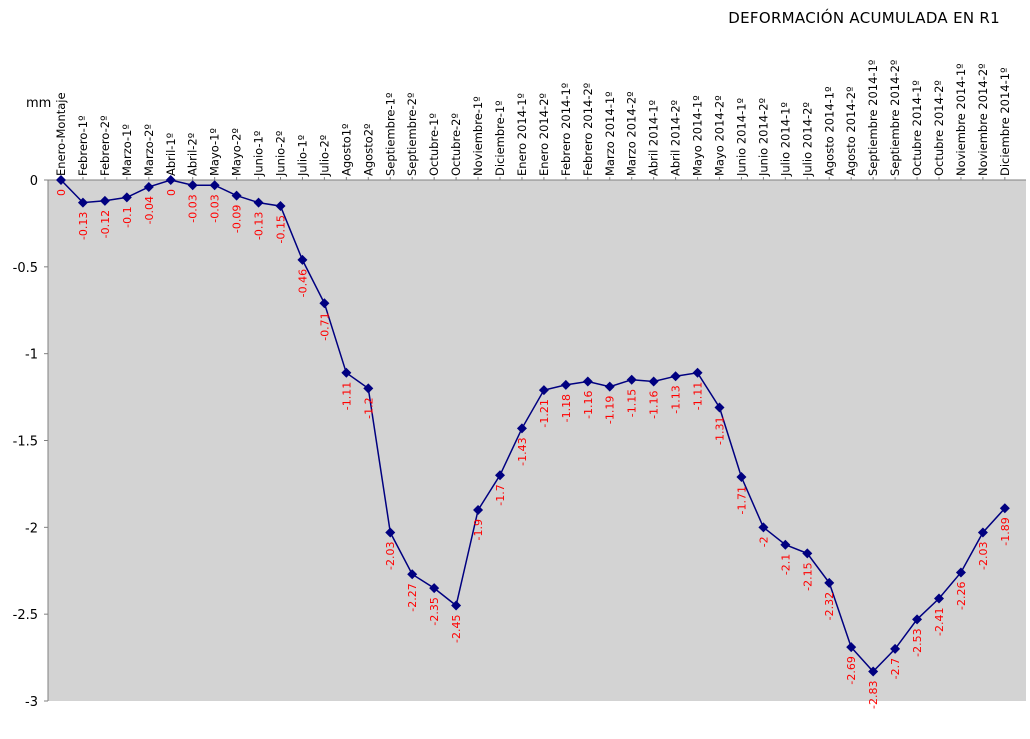 The width and height of the screenshot is (1030, 739). What do you see at coordinates (149, 210) in the screenshot?
I see `data-label: -0.04` at bounding box center [149, 210].